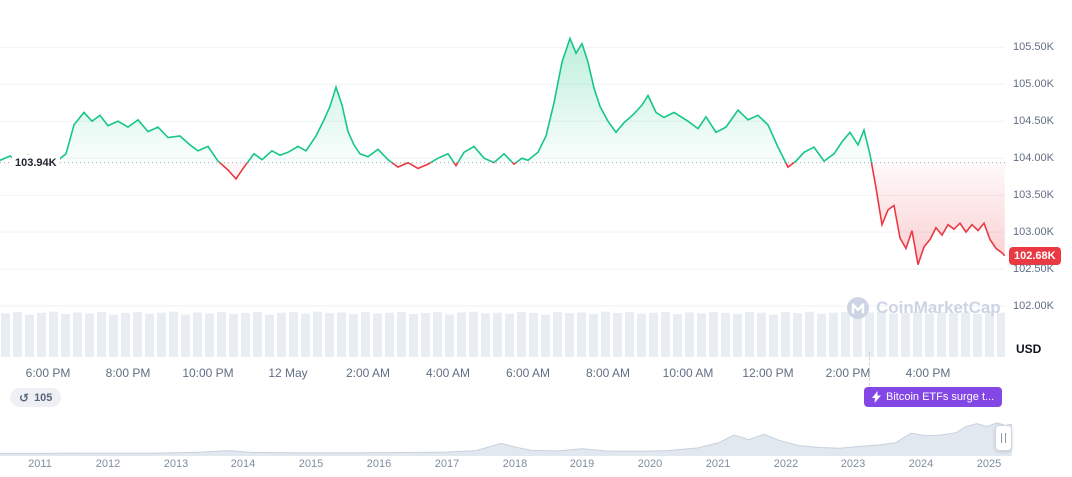 The image size is (1072, 477). I want to click on year-label: 2022, so click(786, 464).